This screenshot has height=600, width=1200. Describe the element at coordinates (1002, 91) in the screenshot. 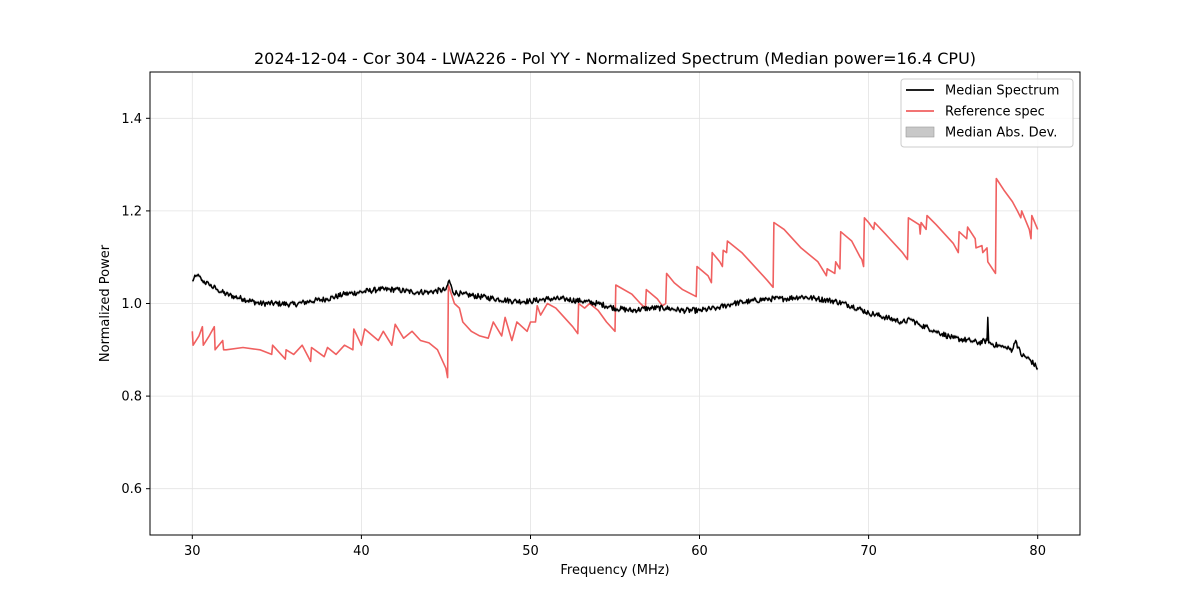

I see `legend-label: Median Spectrum` at that location.